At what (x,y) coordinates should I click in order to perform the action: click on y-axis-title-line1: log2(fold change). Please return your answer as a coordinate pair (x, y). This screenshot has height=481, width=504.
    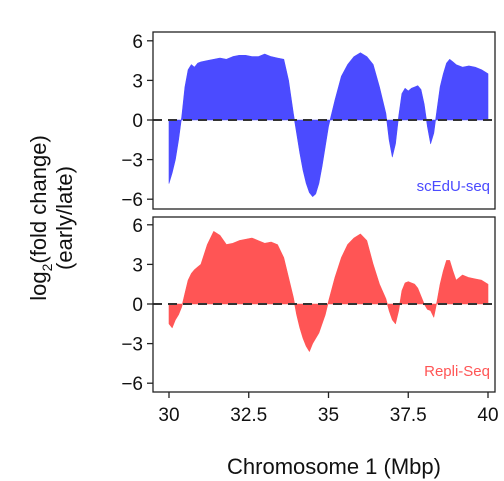
    Looking at the image, I should click on (40, 218).